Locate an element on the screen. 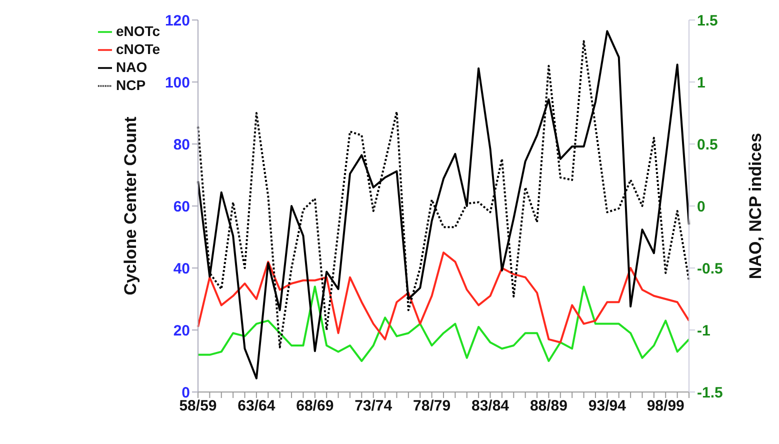 The height and width of the screenshot is (444, 779). x-tick-label: 73/74 is located at coordinates (373, 406).